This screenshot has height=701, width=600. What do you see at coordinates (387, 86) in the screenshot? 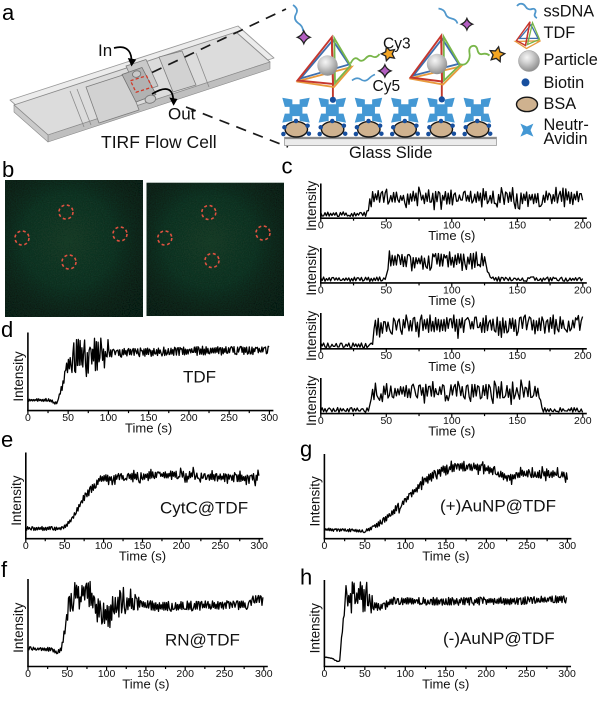
I see `svg-text: Cy5` at bounding box center [387, 86].